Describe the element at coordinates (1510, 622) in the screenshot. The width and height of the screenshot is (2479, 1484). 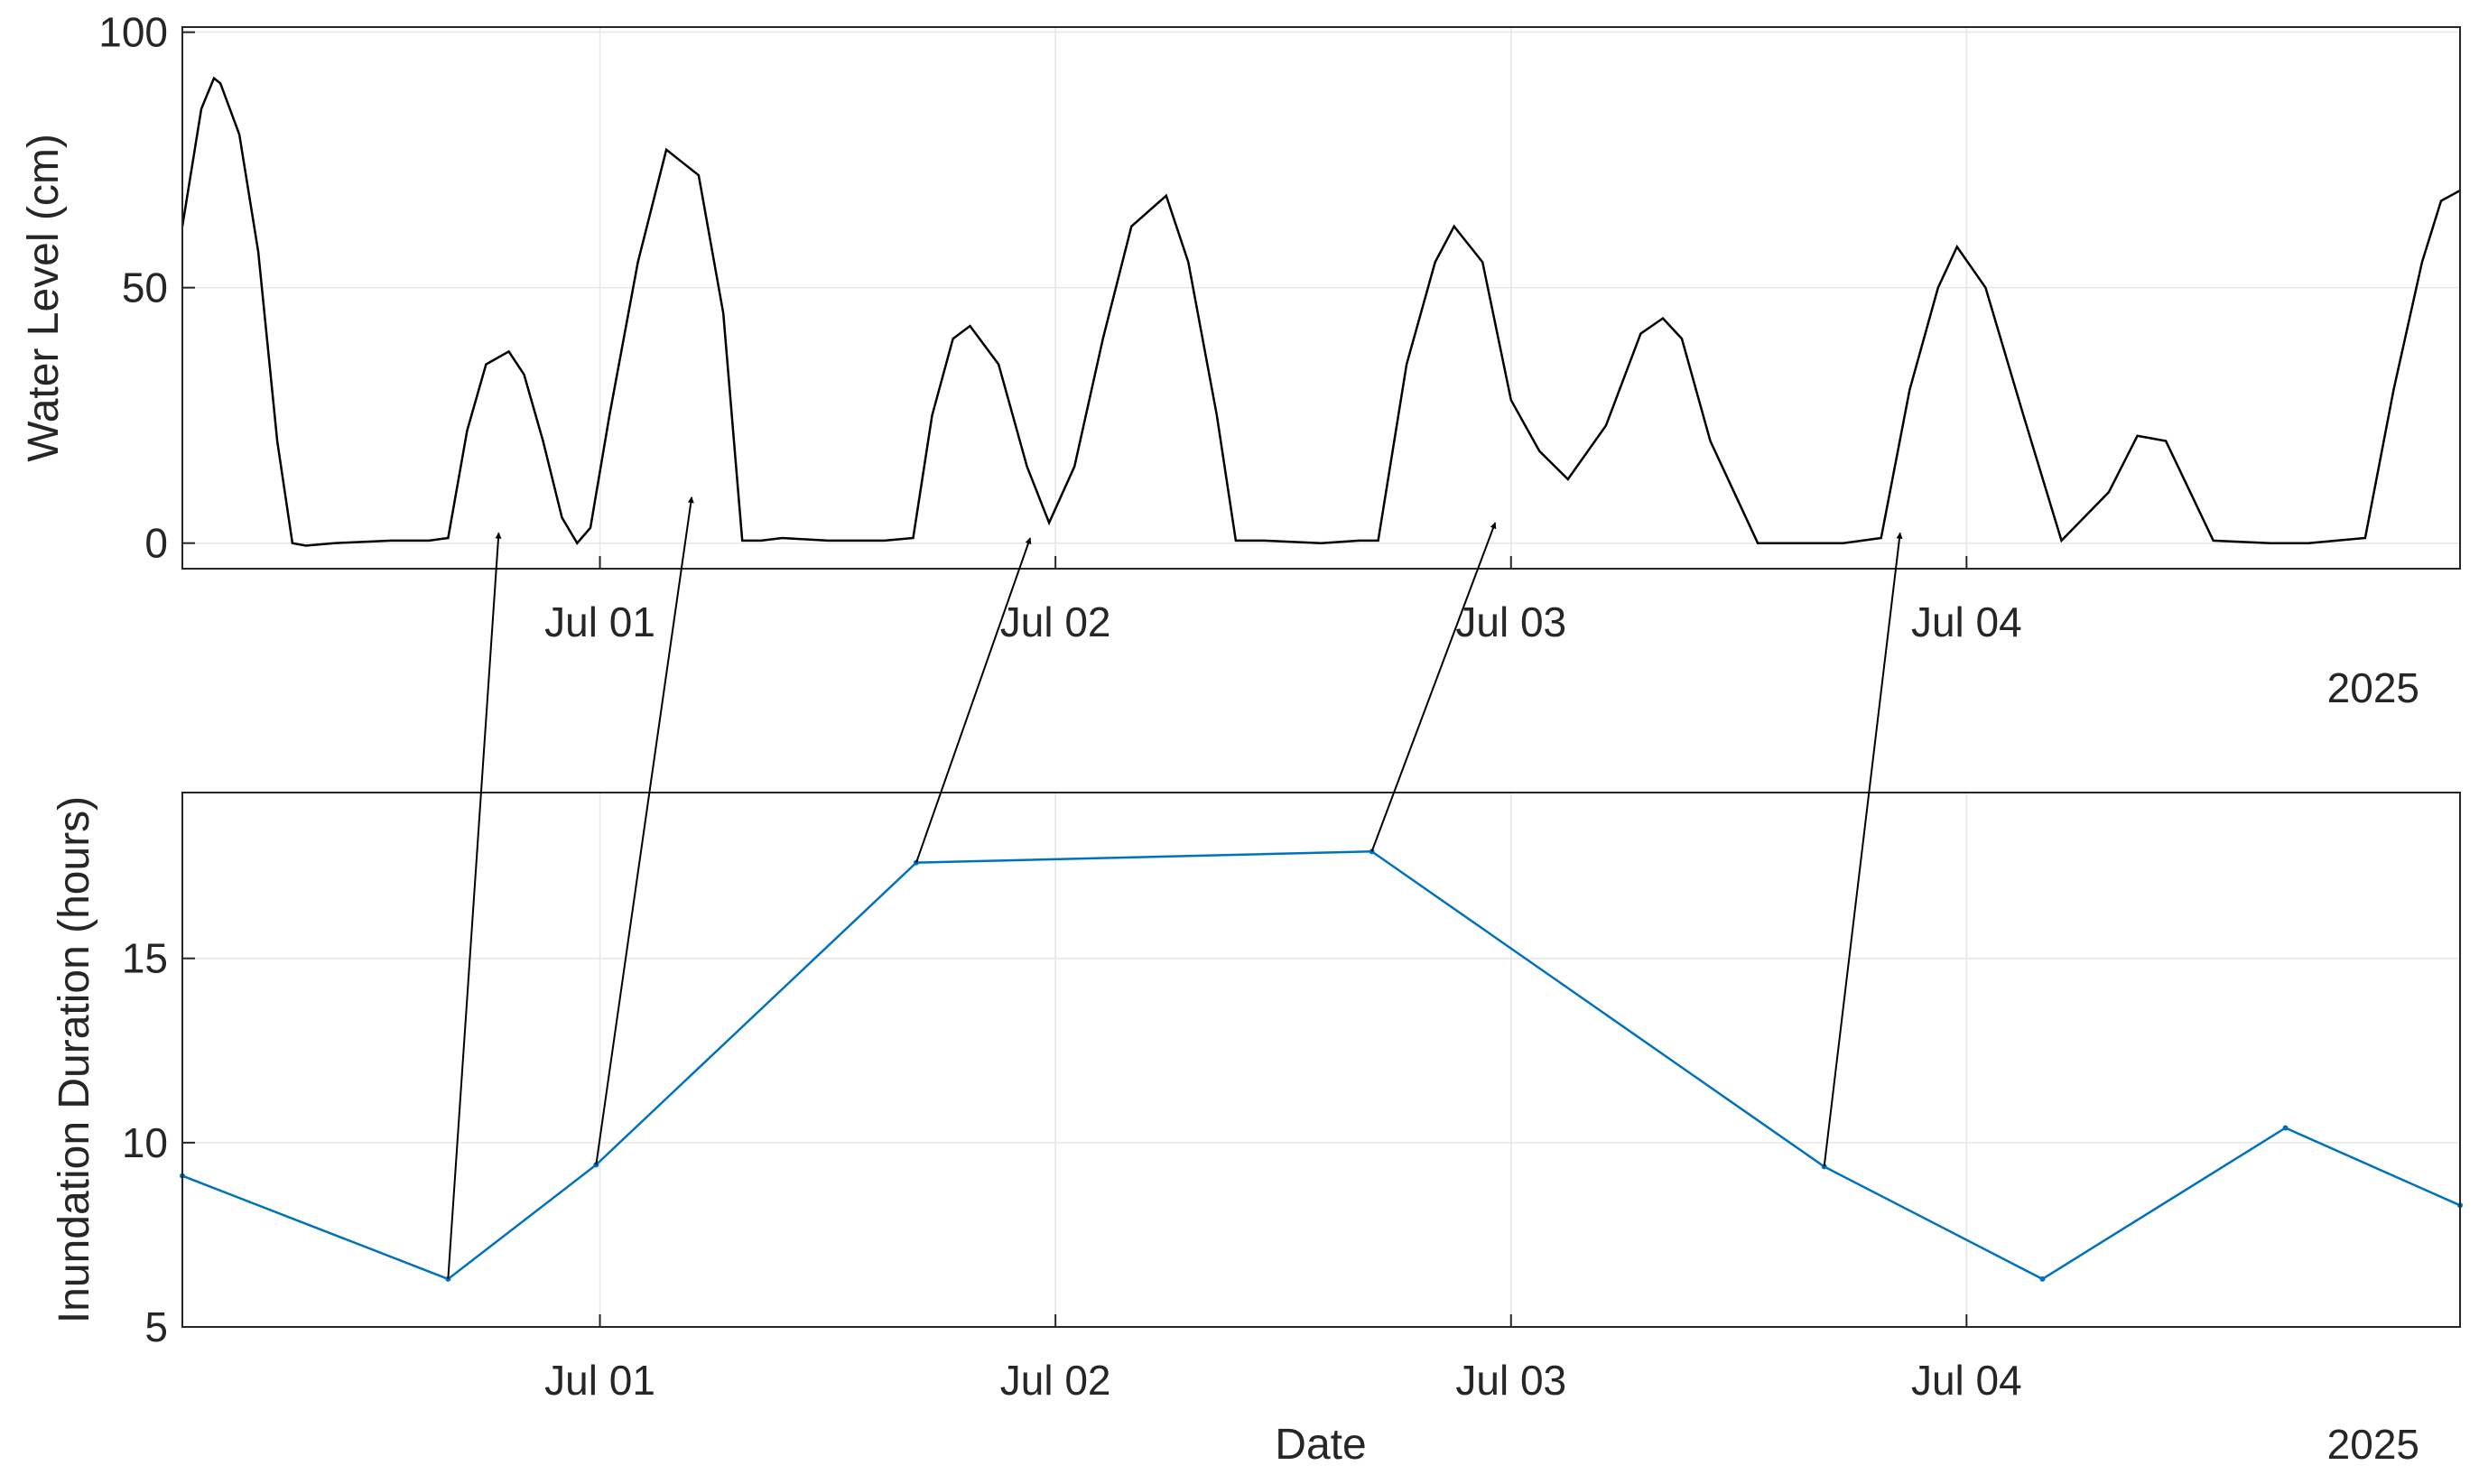
I see `water-level-x-tick-label: Jul 03` at that location.